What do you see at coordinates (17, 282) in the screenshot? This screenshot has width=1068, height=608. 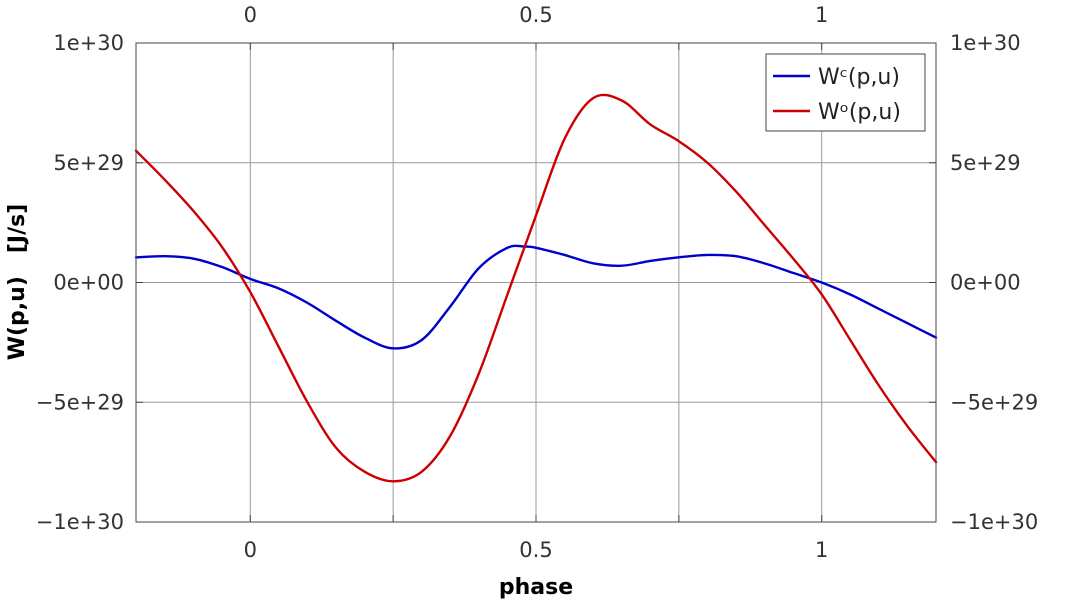 I see `y-axis-title: W(p,u) [J/s]` at bounding box center [17, 282].